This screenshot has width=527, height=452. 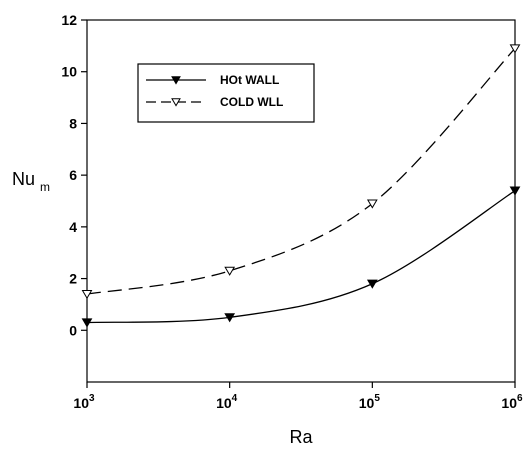 I want to click on y-tick-label: 6, so click(x=73, y=175).